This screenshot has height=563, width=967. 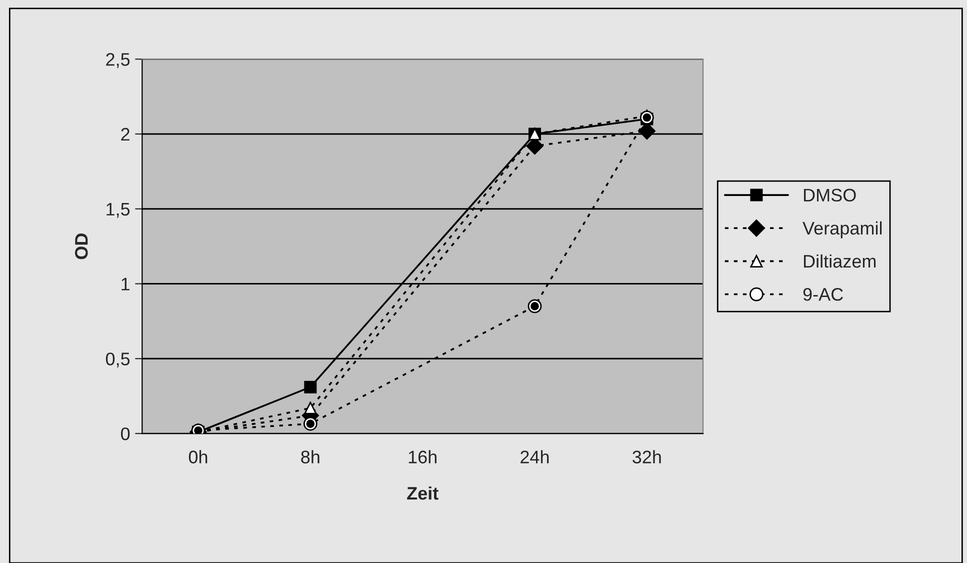 I want to click on y-tick-label: 2, so click(x=125, y=134).